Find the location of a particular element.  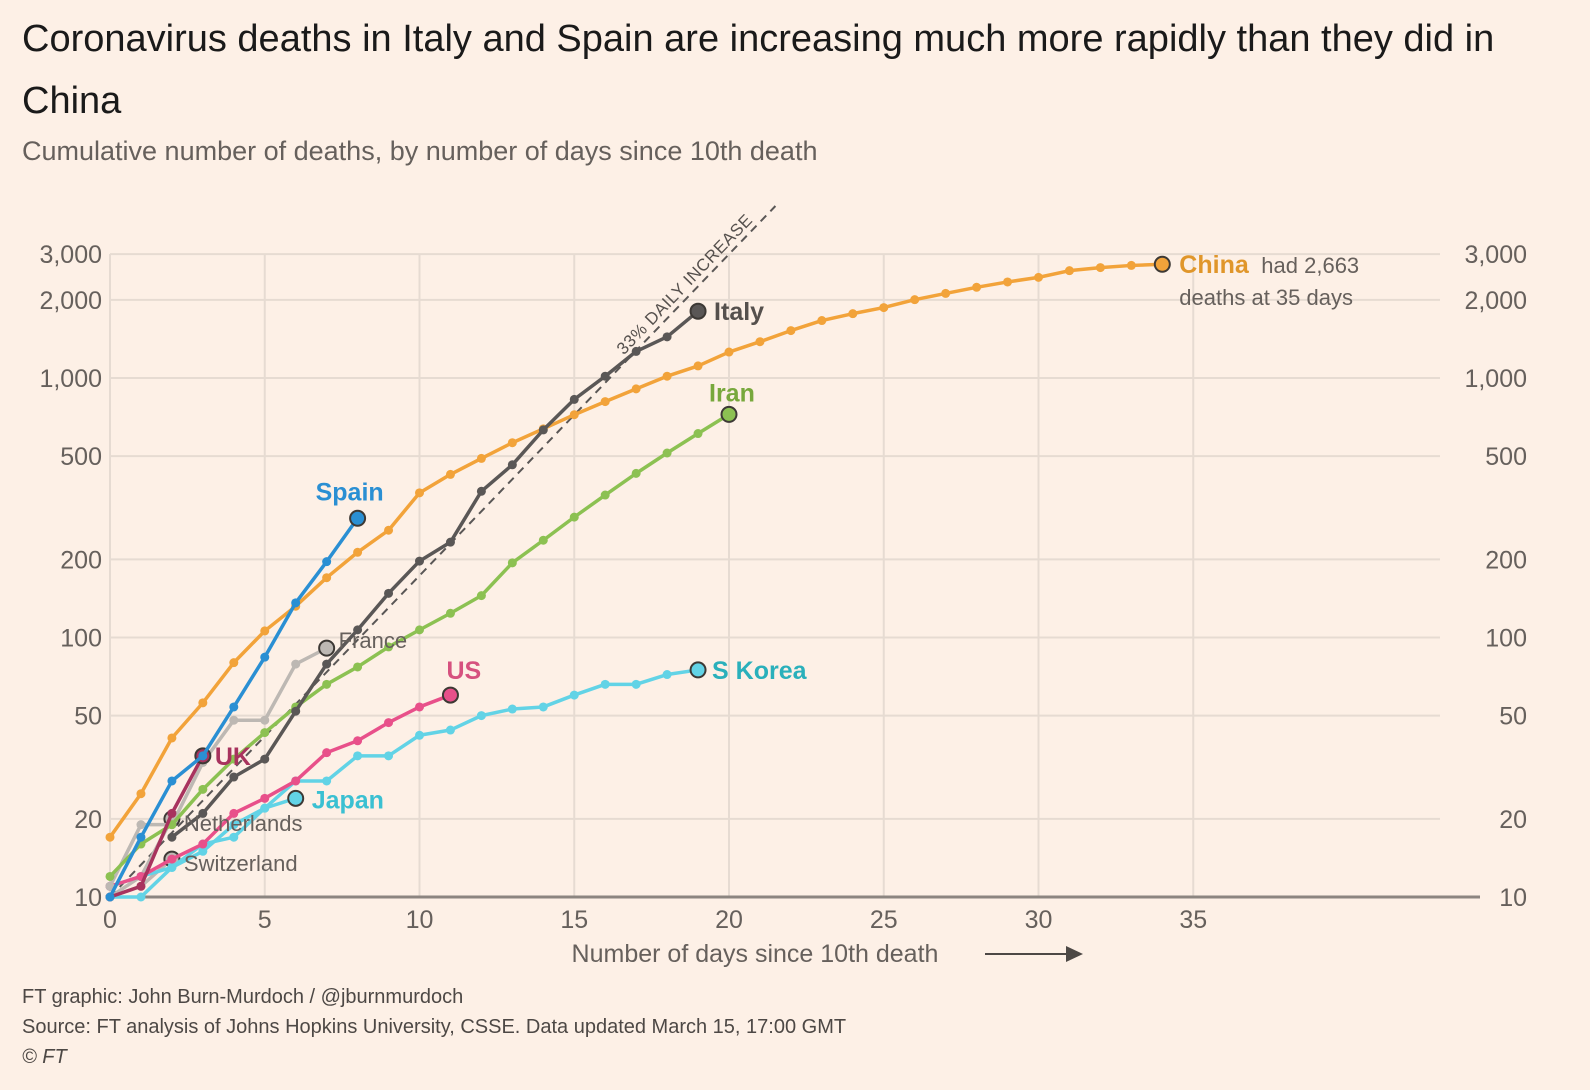

x-tick-label: 15 is located at coordinates (574, 920).